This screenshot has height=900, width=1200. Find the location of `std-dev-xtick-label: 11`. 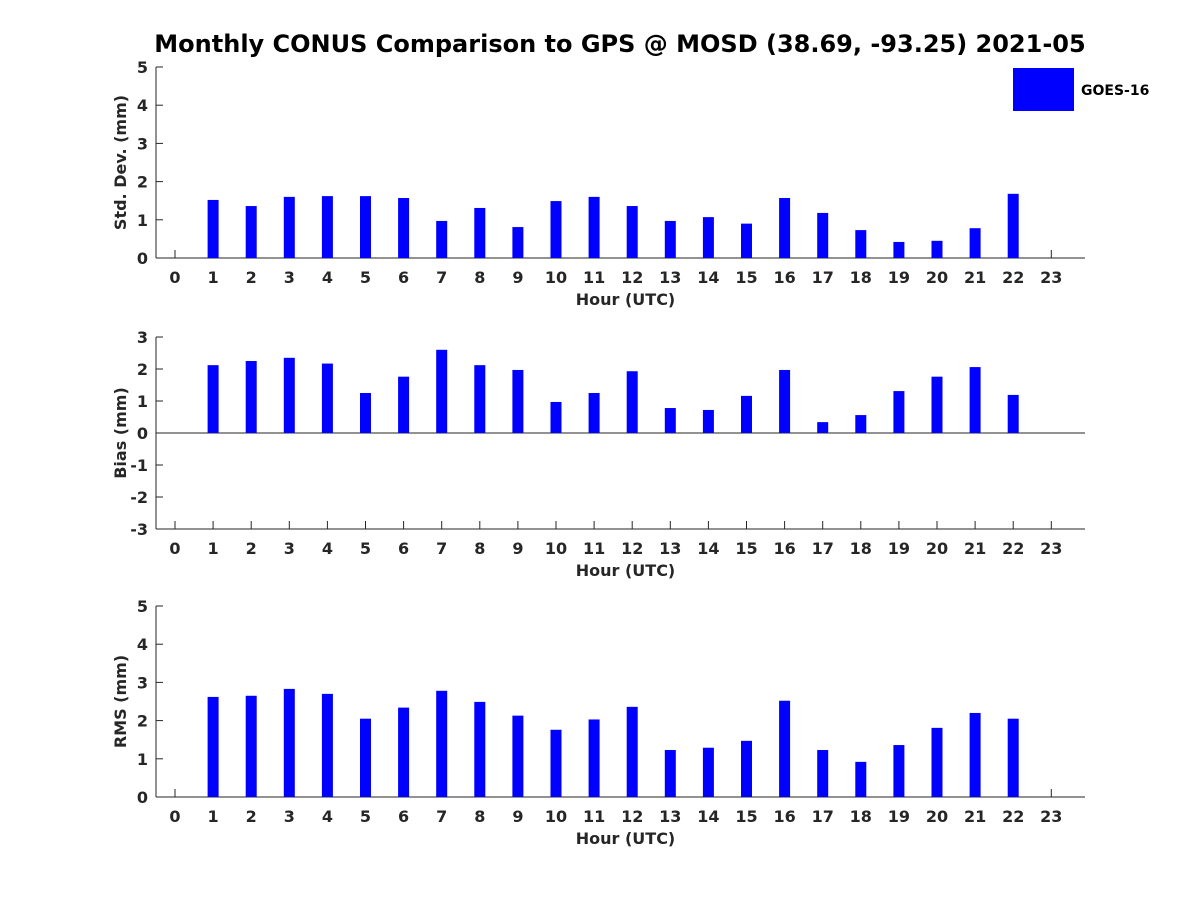

std-dev-xtick-label: 11 is located at coordinates (594, 277).